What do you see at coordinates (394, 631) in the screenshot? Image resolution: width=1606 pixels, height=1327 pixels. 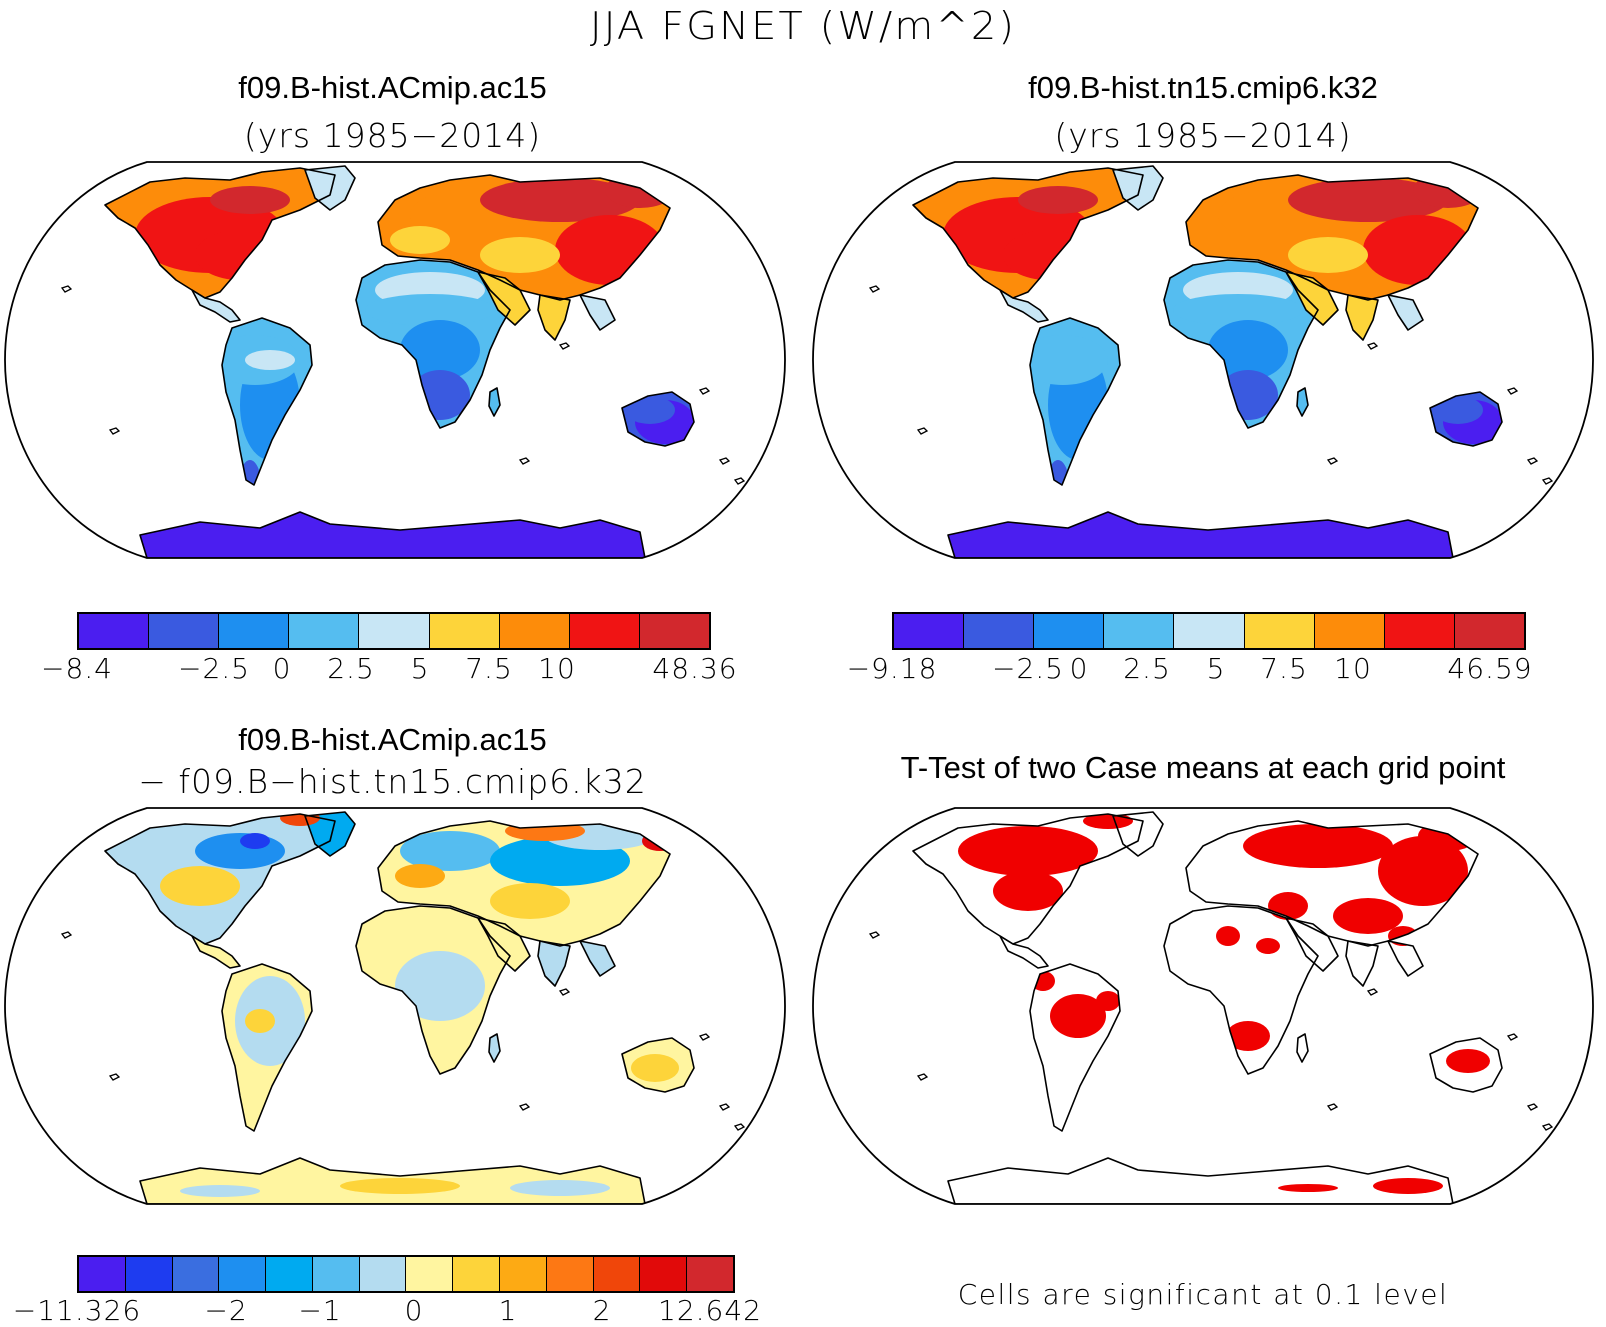 I see `colorbar-case1` at bounding box center [394, 631].